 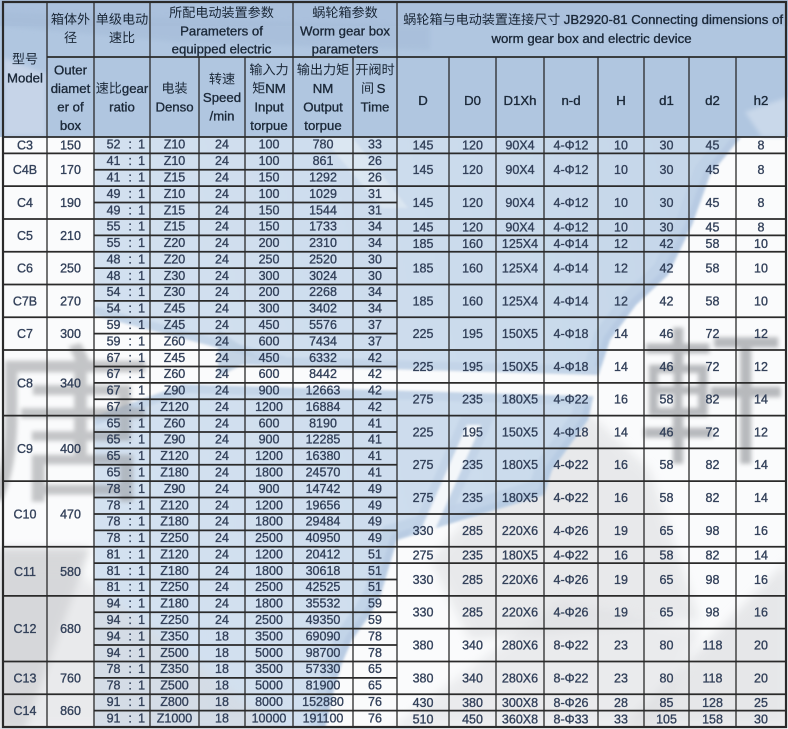 I want to click on svg-text: Z15, so click(x=175, y=177).